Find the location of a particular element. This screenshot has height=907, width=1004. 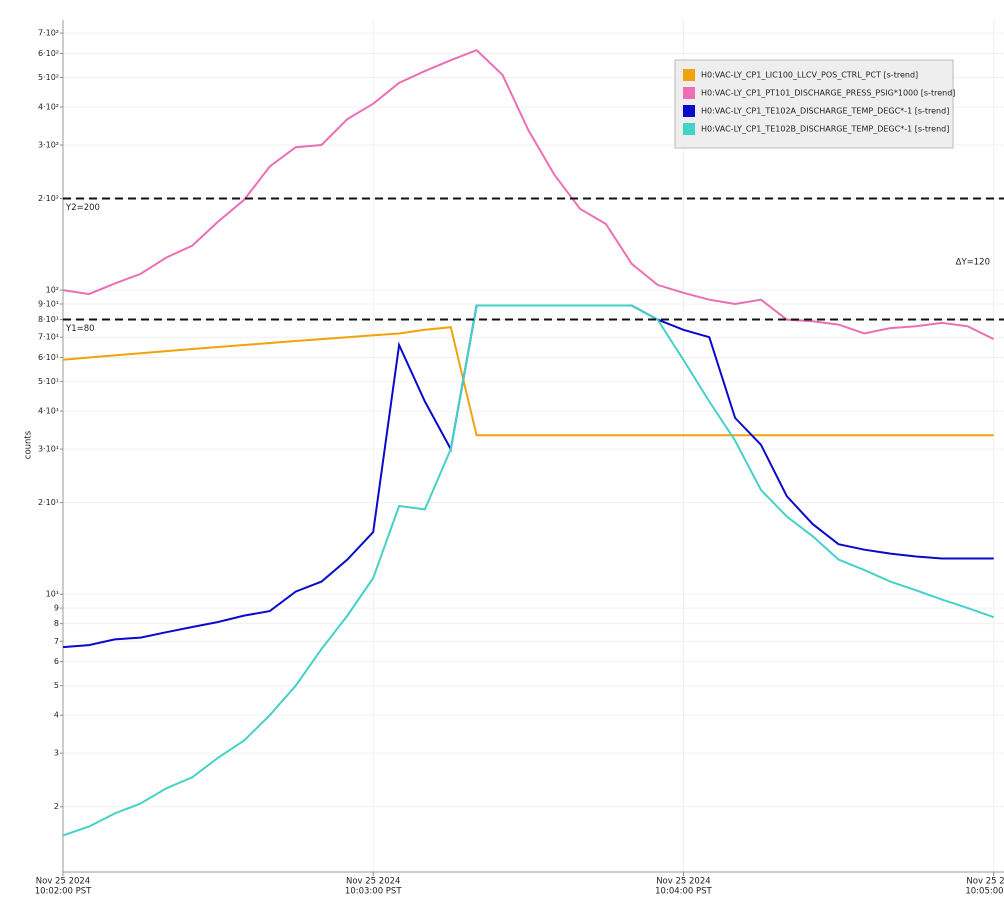

y-tick-label: 3 is located at coordinates (56, 753).